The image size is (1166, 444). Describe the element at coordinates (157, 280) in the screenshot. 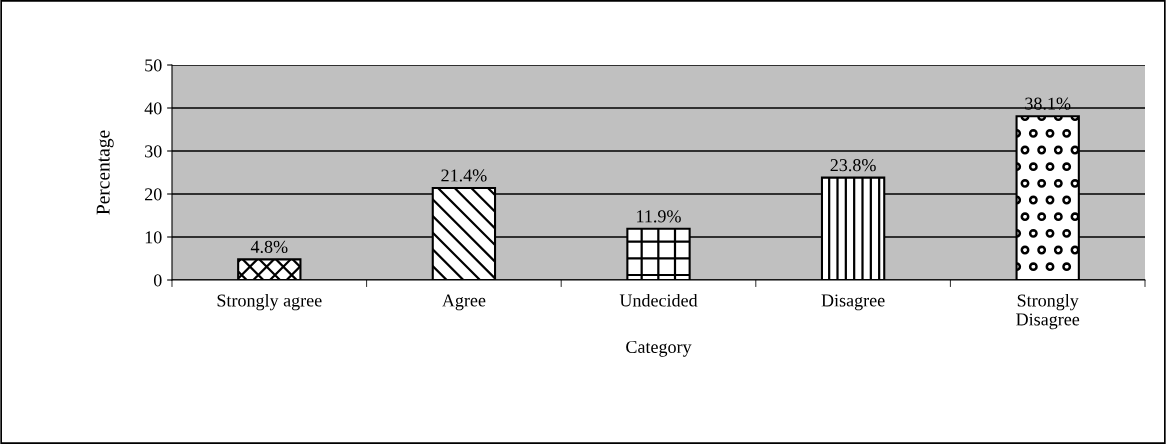

I see `y-tick-label: 0` at that location.